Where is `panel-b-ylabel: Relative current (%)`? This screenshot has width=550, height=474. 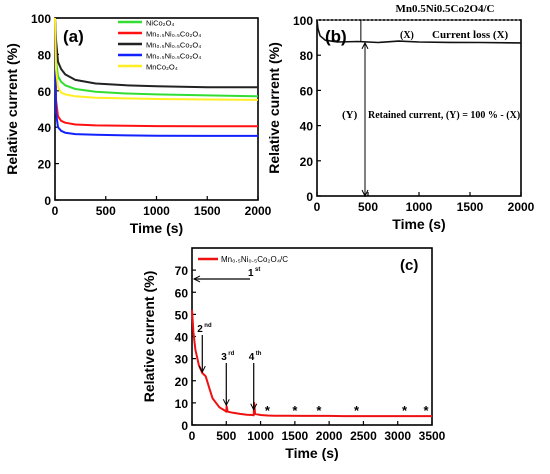
panel-b-ylabel: Relative current (%) is located at coordinates (274, 107).